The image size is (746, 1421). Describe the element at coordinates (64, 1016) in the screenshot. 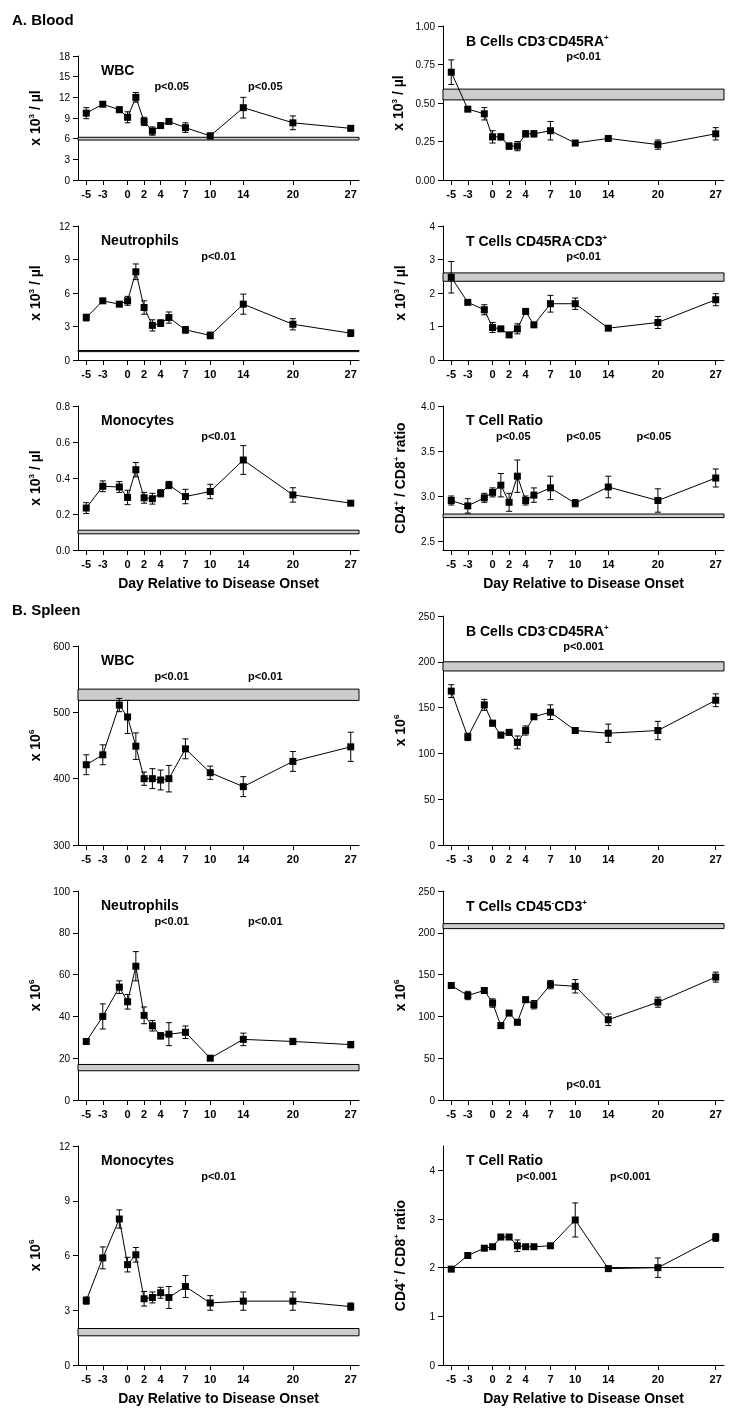

I see `y-tick-label: 40` at that location.